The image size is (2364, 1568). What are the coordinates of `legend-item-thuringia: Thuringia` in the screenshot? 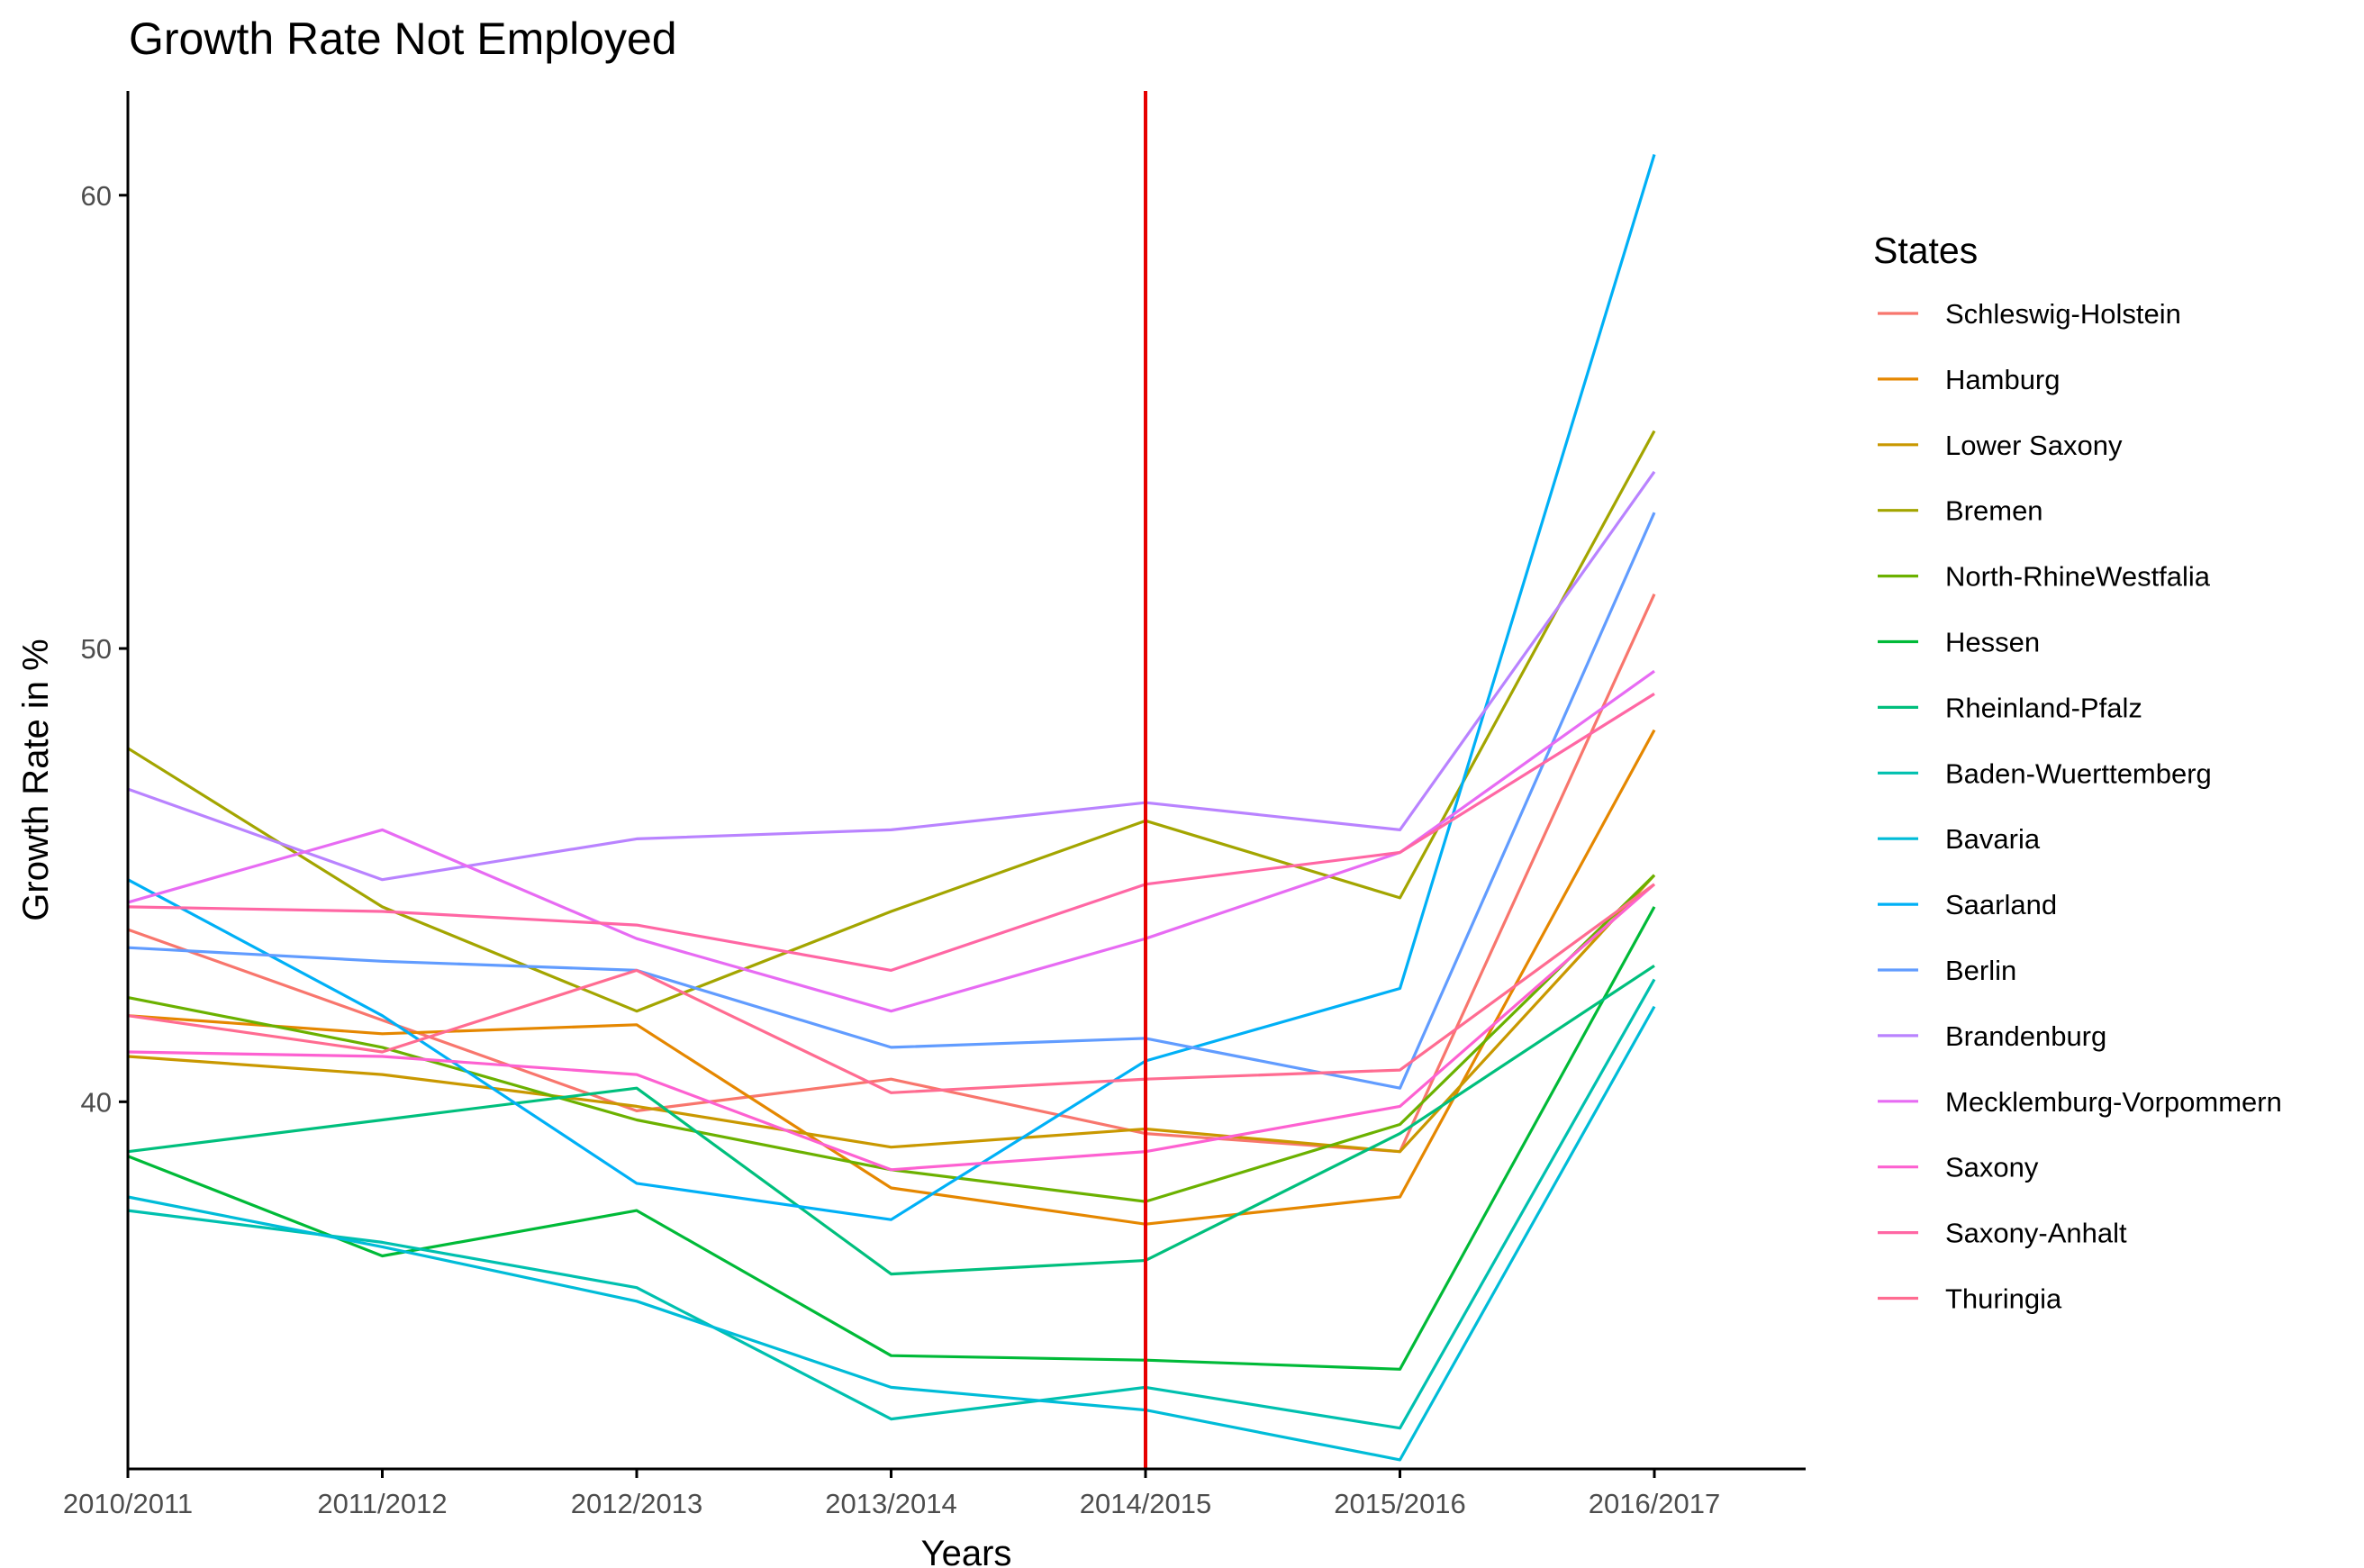 It's located at (1970, 1299).